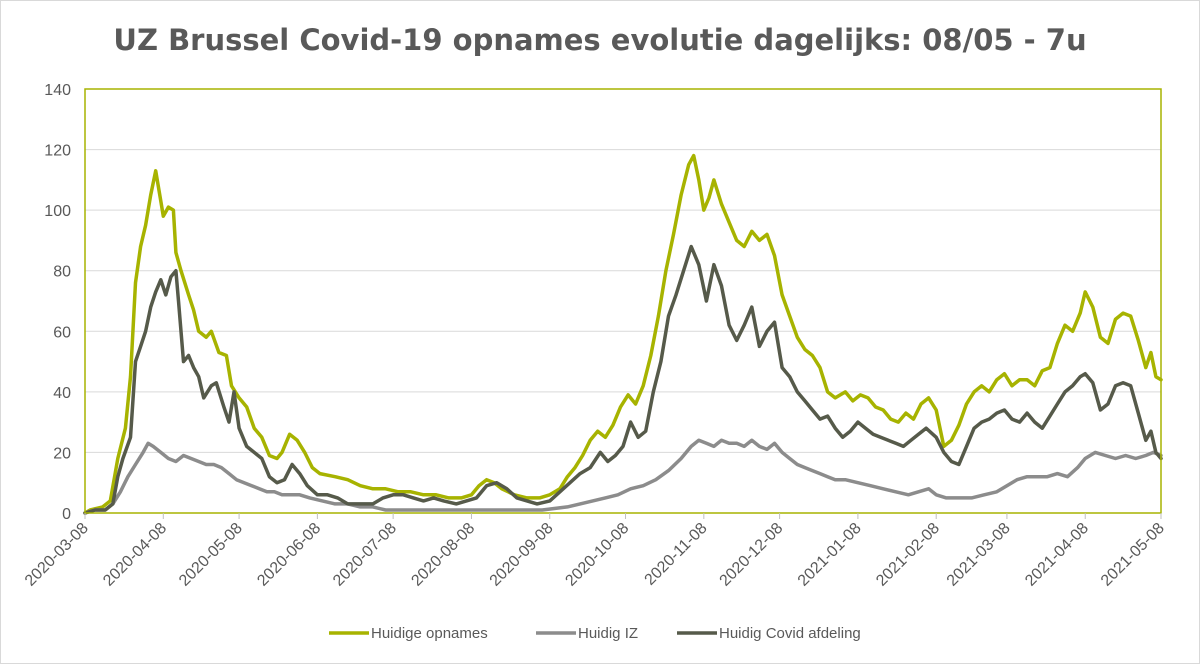 The width and height of the screenshot is (1200, 664). I want to click on y-tick-label: 0, so click(66, 514).